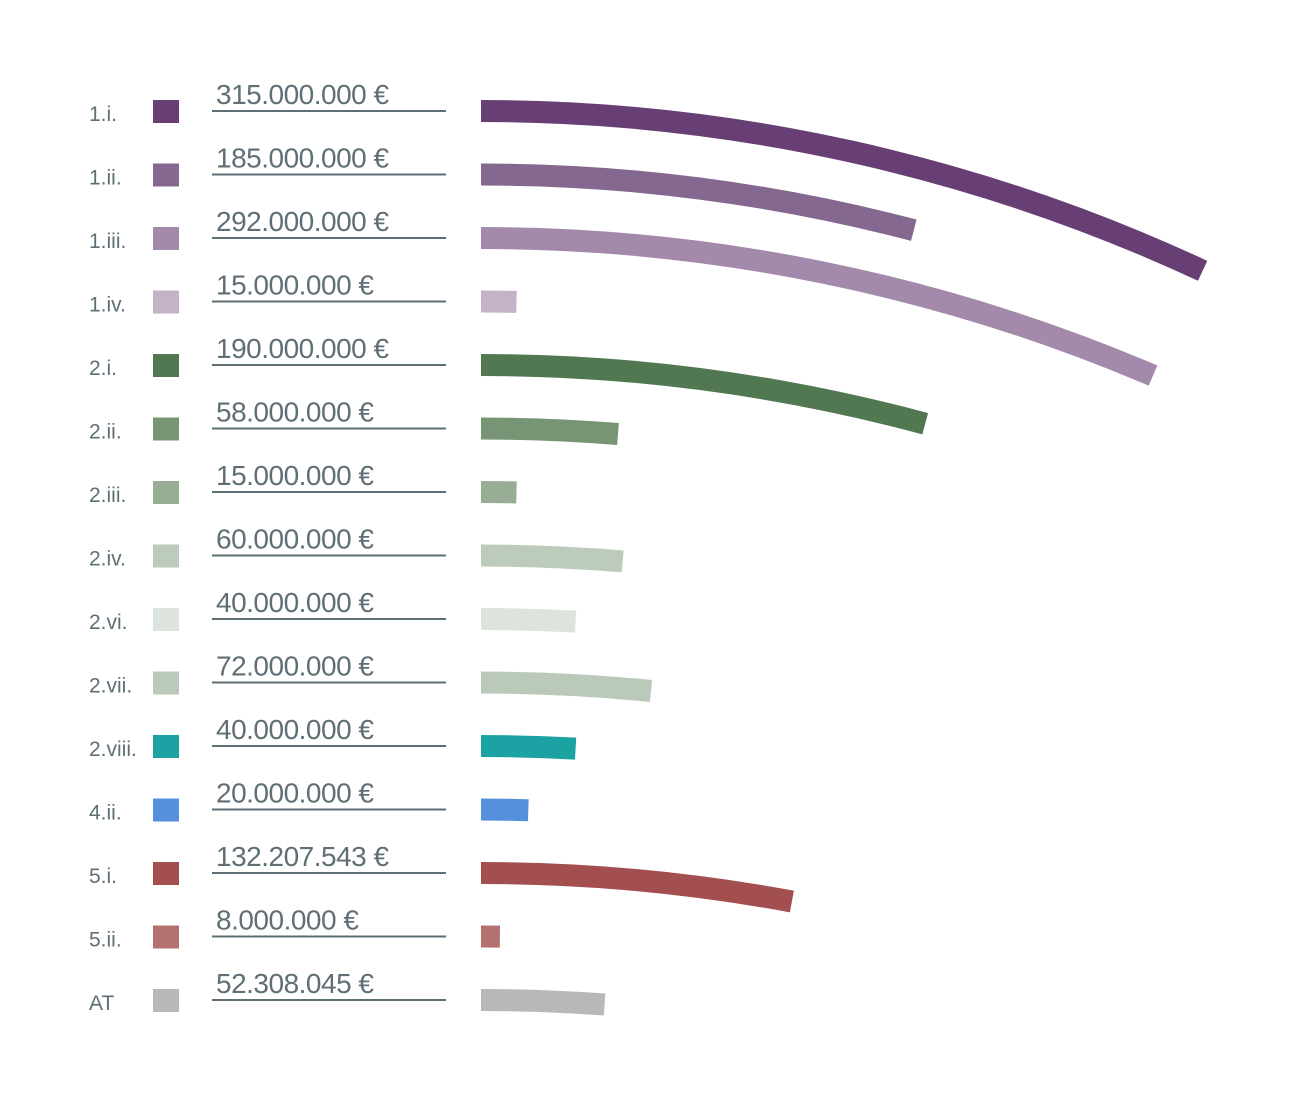  What do you see at coordinates (108, 622) in the screenshot?
I see `category-label: 2.vi.` at bounding box center [108, 622].